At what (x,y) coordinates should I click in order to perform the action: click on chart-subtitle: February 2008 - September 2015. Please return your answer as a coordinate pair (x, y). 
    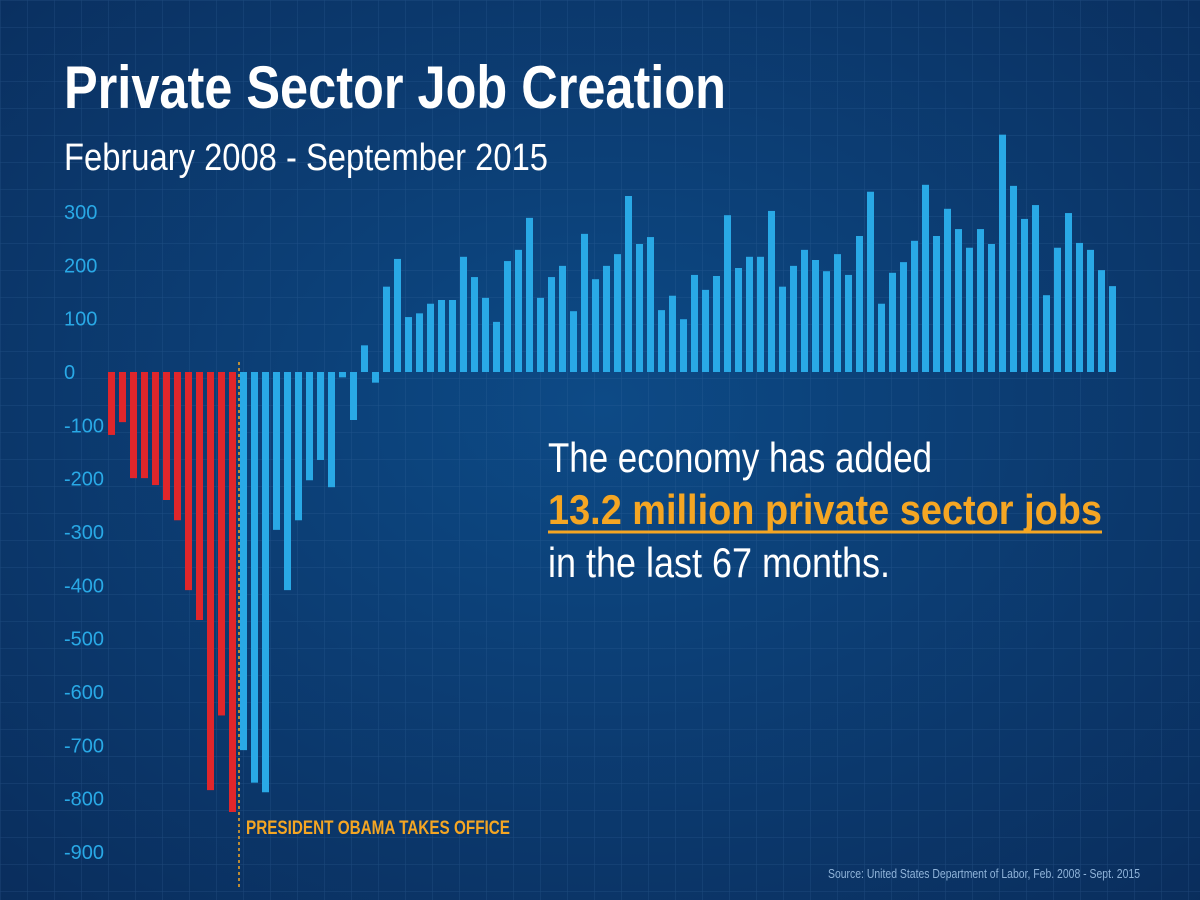
    Looking at the image, I should click on (306, 158).